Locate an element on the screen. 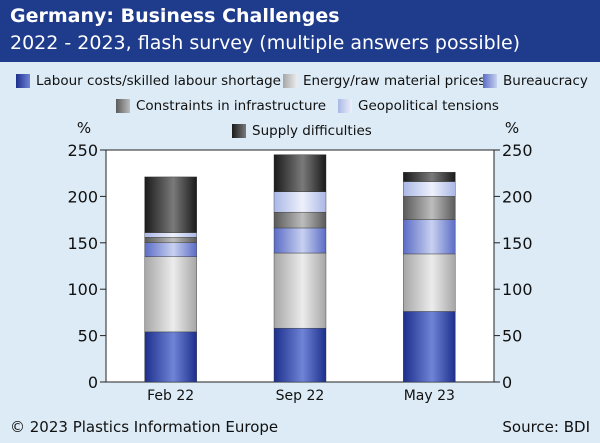 Image resolution: width=600 pixels, height=443 pixels. y-tick-label-left: 200 is located at coordinates (82, 196).